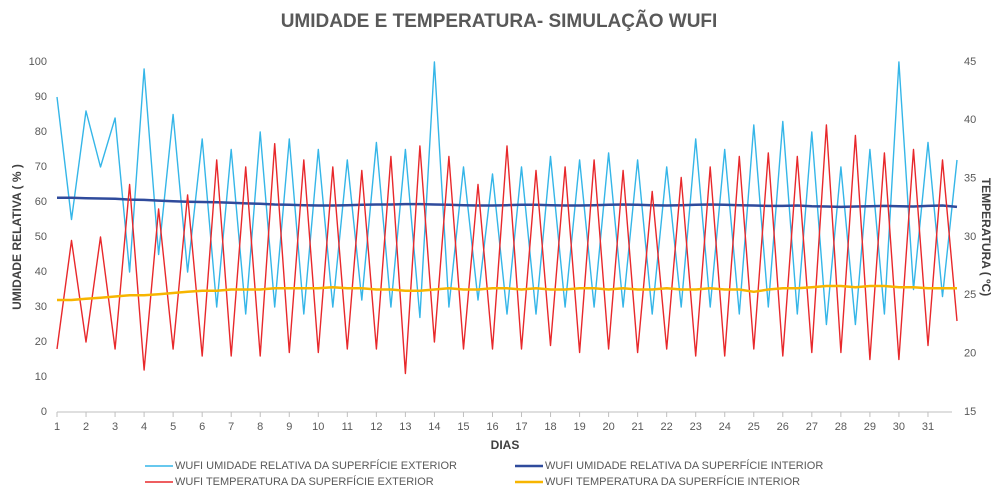 Image resolution: width=999 pixels, height=491 pixels. What do you see at coordinates (970, 412) in the screenshot?
I see `y2-tick-label: 15` at bounding box center [970, 412].